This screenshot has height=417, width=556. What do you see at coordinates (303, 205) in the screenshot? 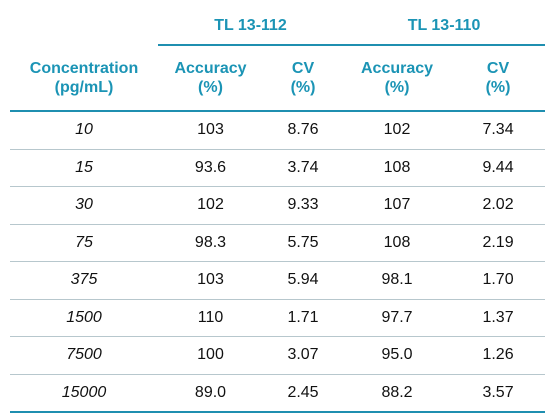
I see `cv-cell: 9.33` at bounding box center [303, 205].